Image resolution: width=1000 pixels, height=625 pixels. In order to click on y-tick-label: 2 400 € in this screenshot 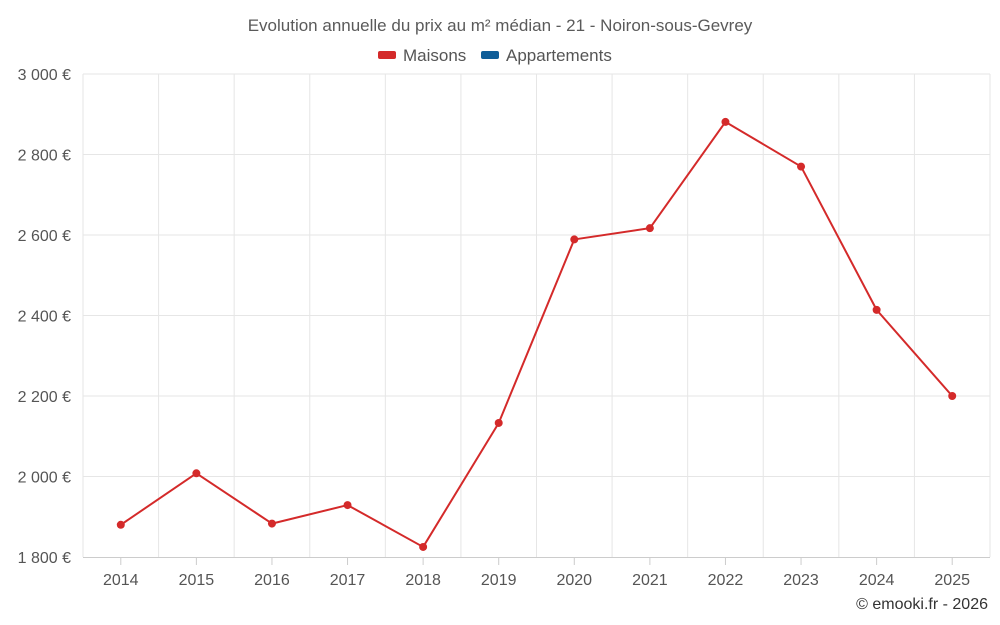, I will do `click(44, 317)`.